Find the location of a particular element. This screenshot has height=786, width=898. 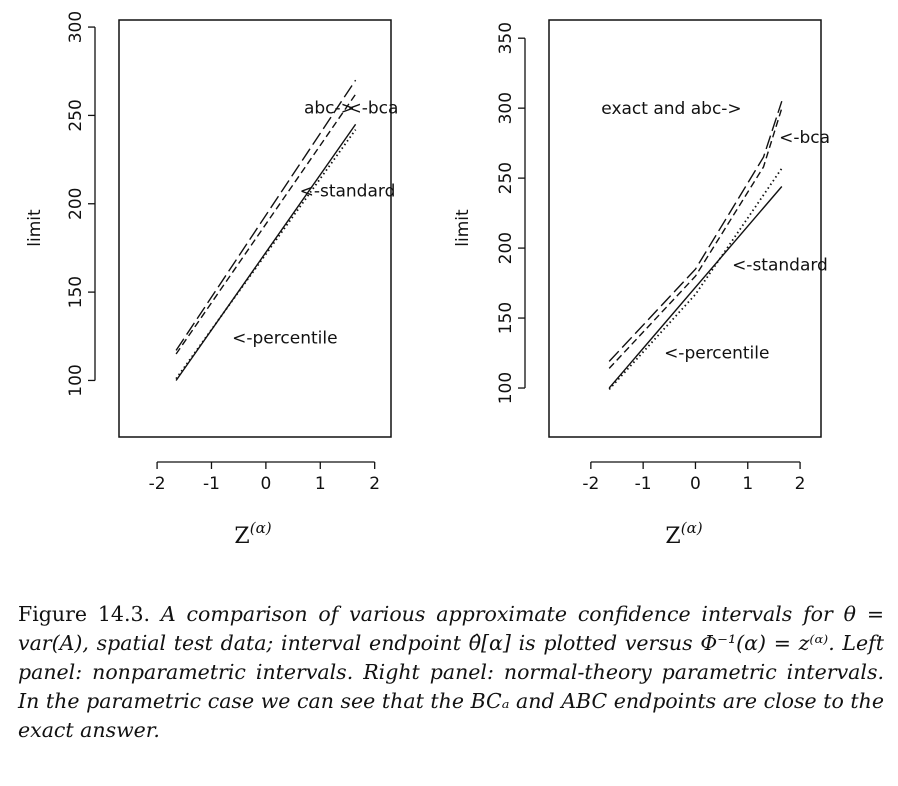

series-annotation: exact and abc-> is located at coordinates (671, 109).